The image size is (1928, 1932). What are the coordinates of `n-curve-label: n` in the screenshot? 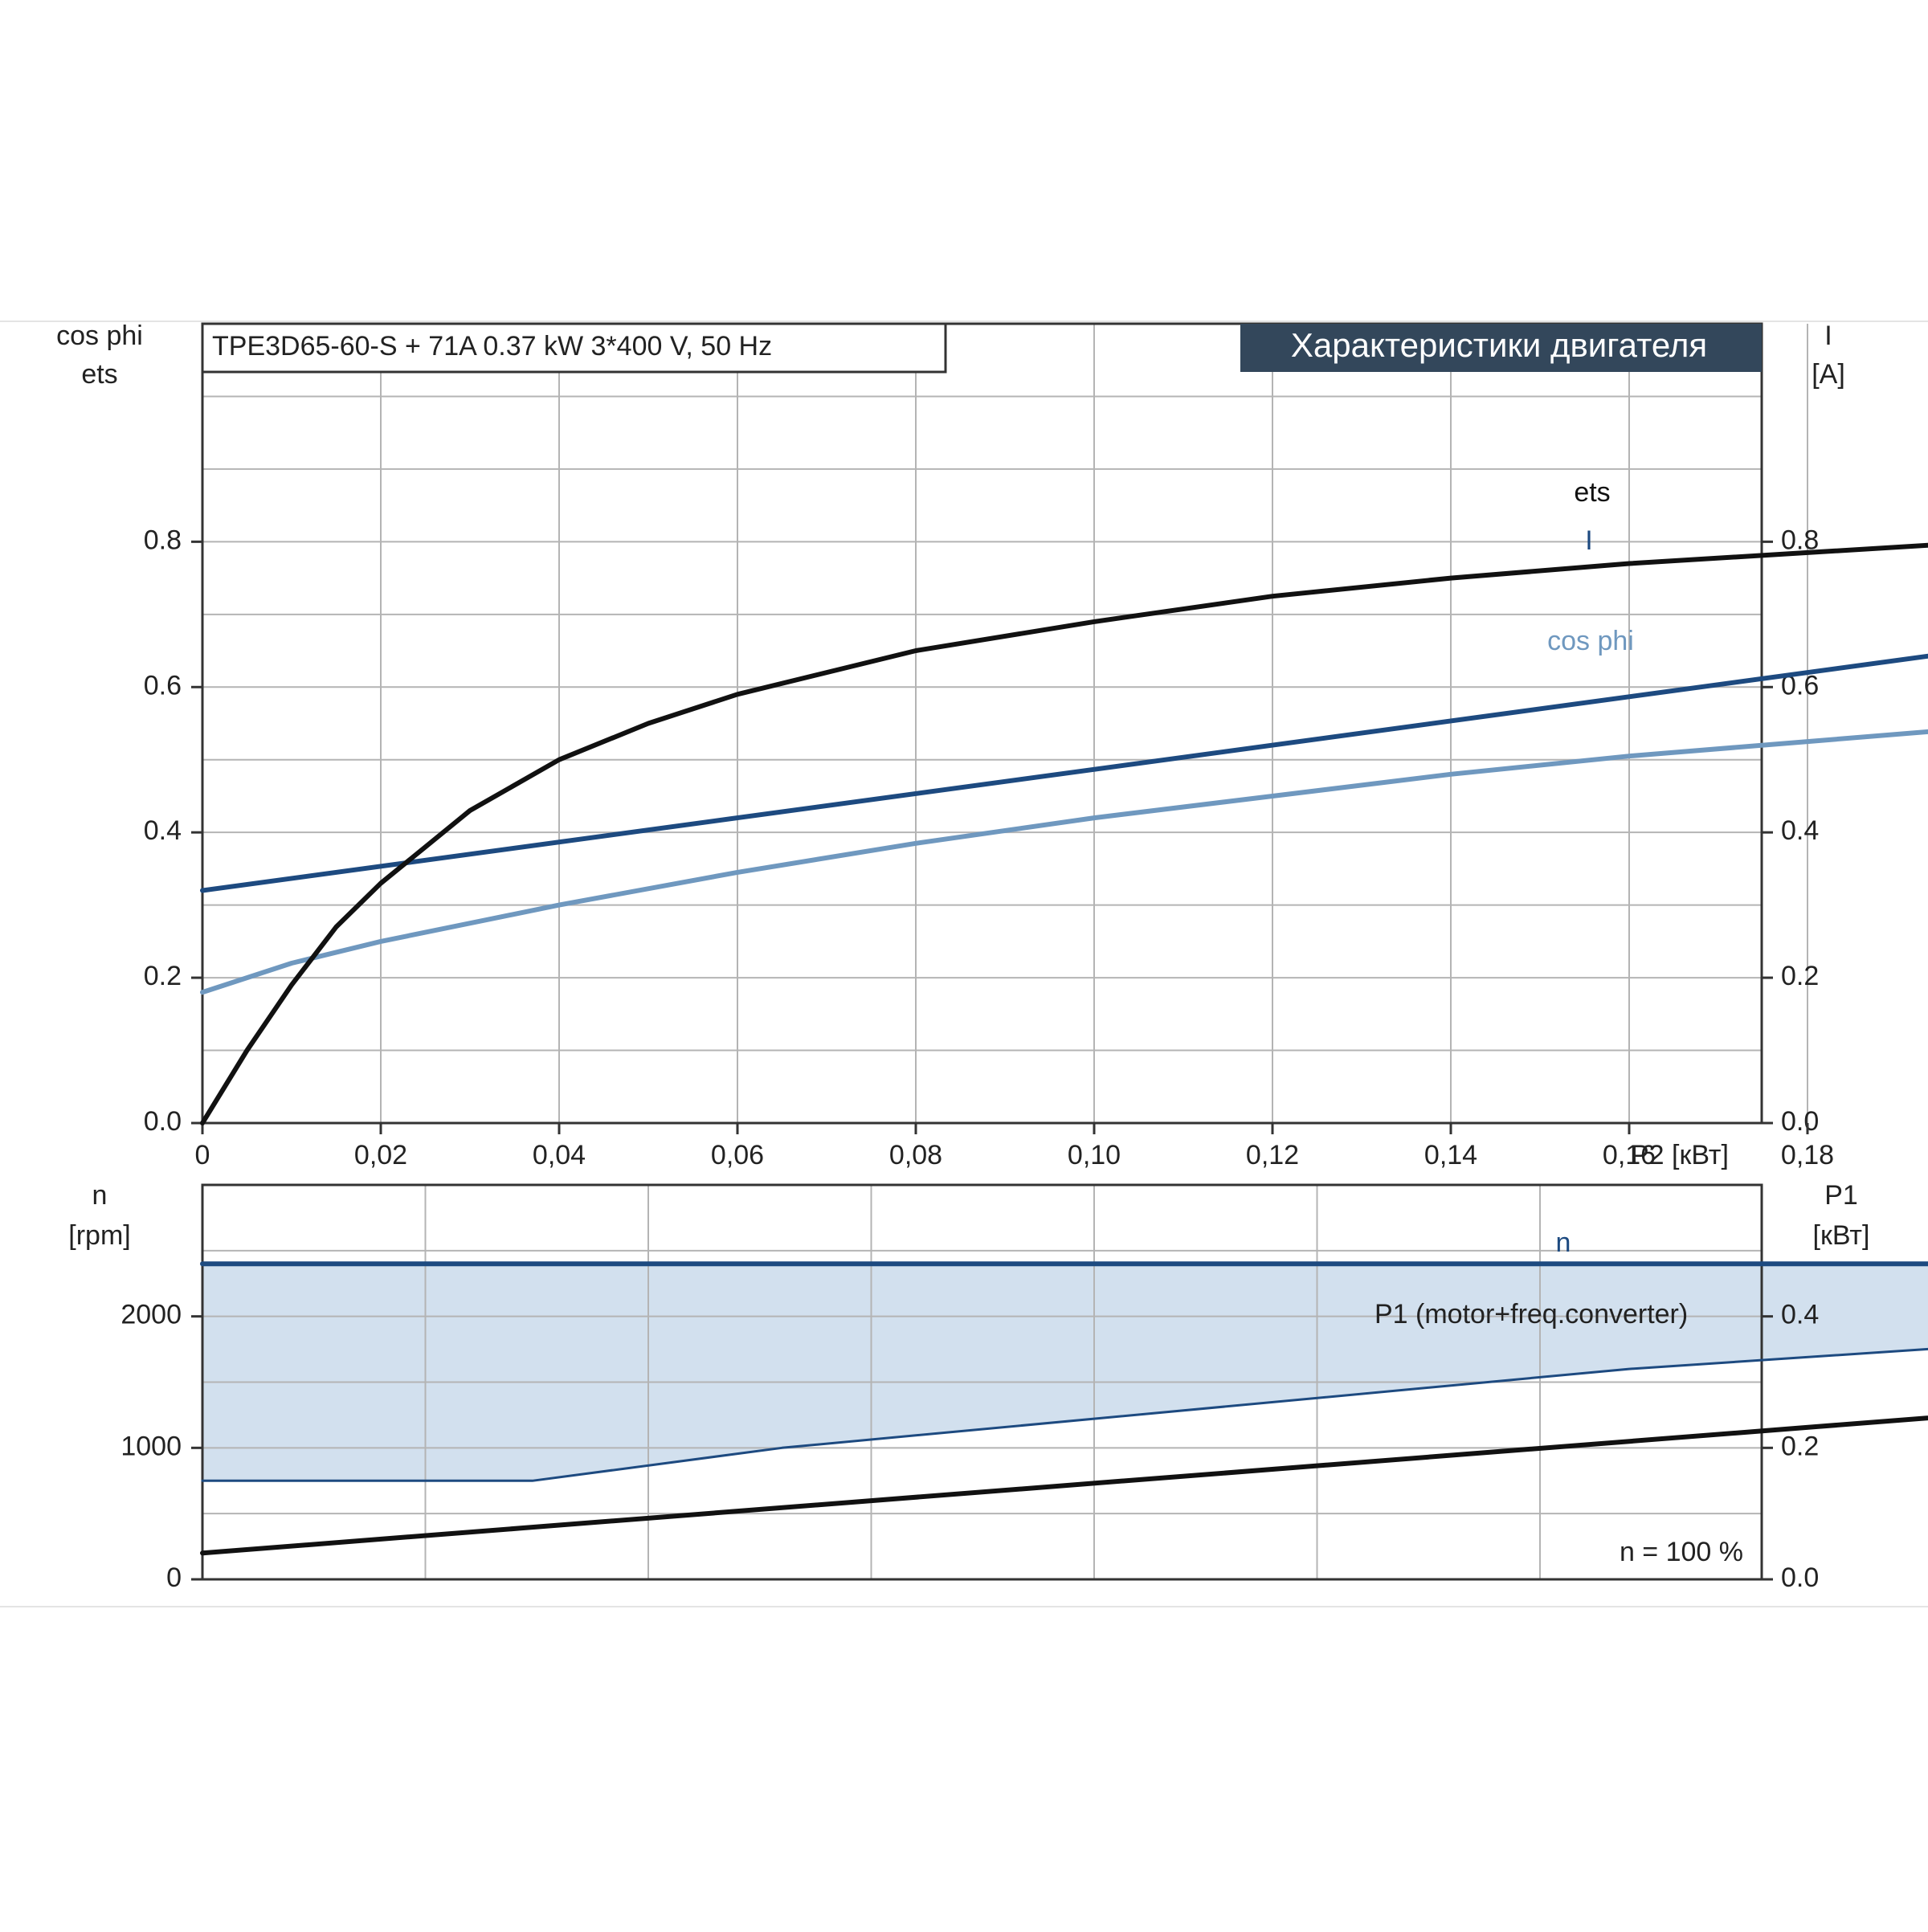 It's located at (1563, 1243).